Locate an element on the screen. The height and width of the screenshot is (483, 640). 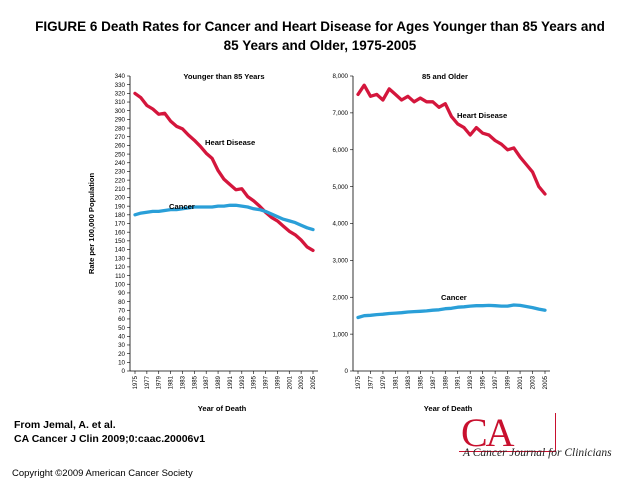
y-tick-label: 280 is located at coordinates (120, 128).